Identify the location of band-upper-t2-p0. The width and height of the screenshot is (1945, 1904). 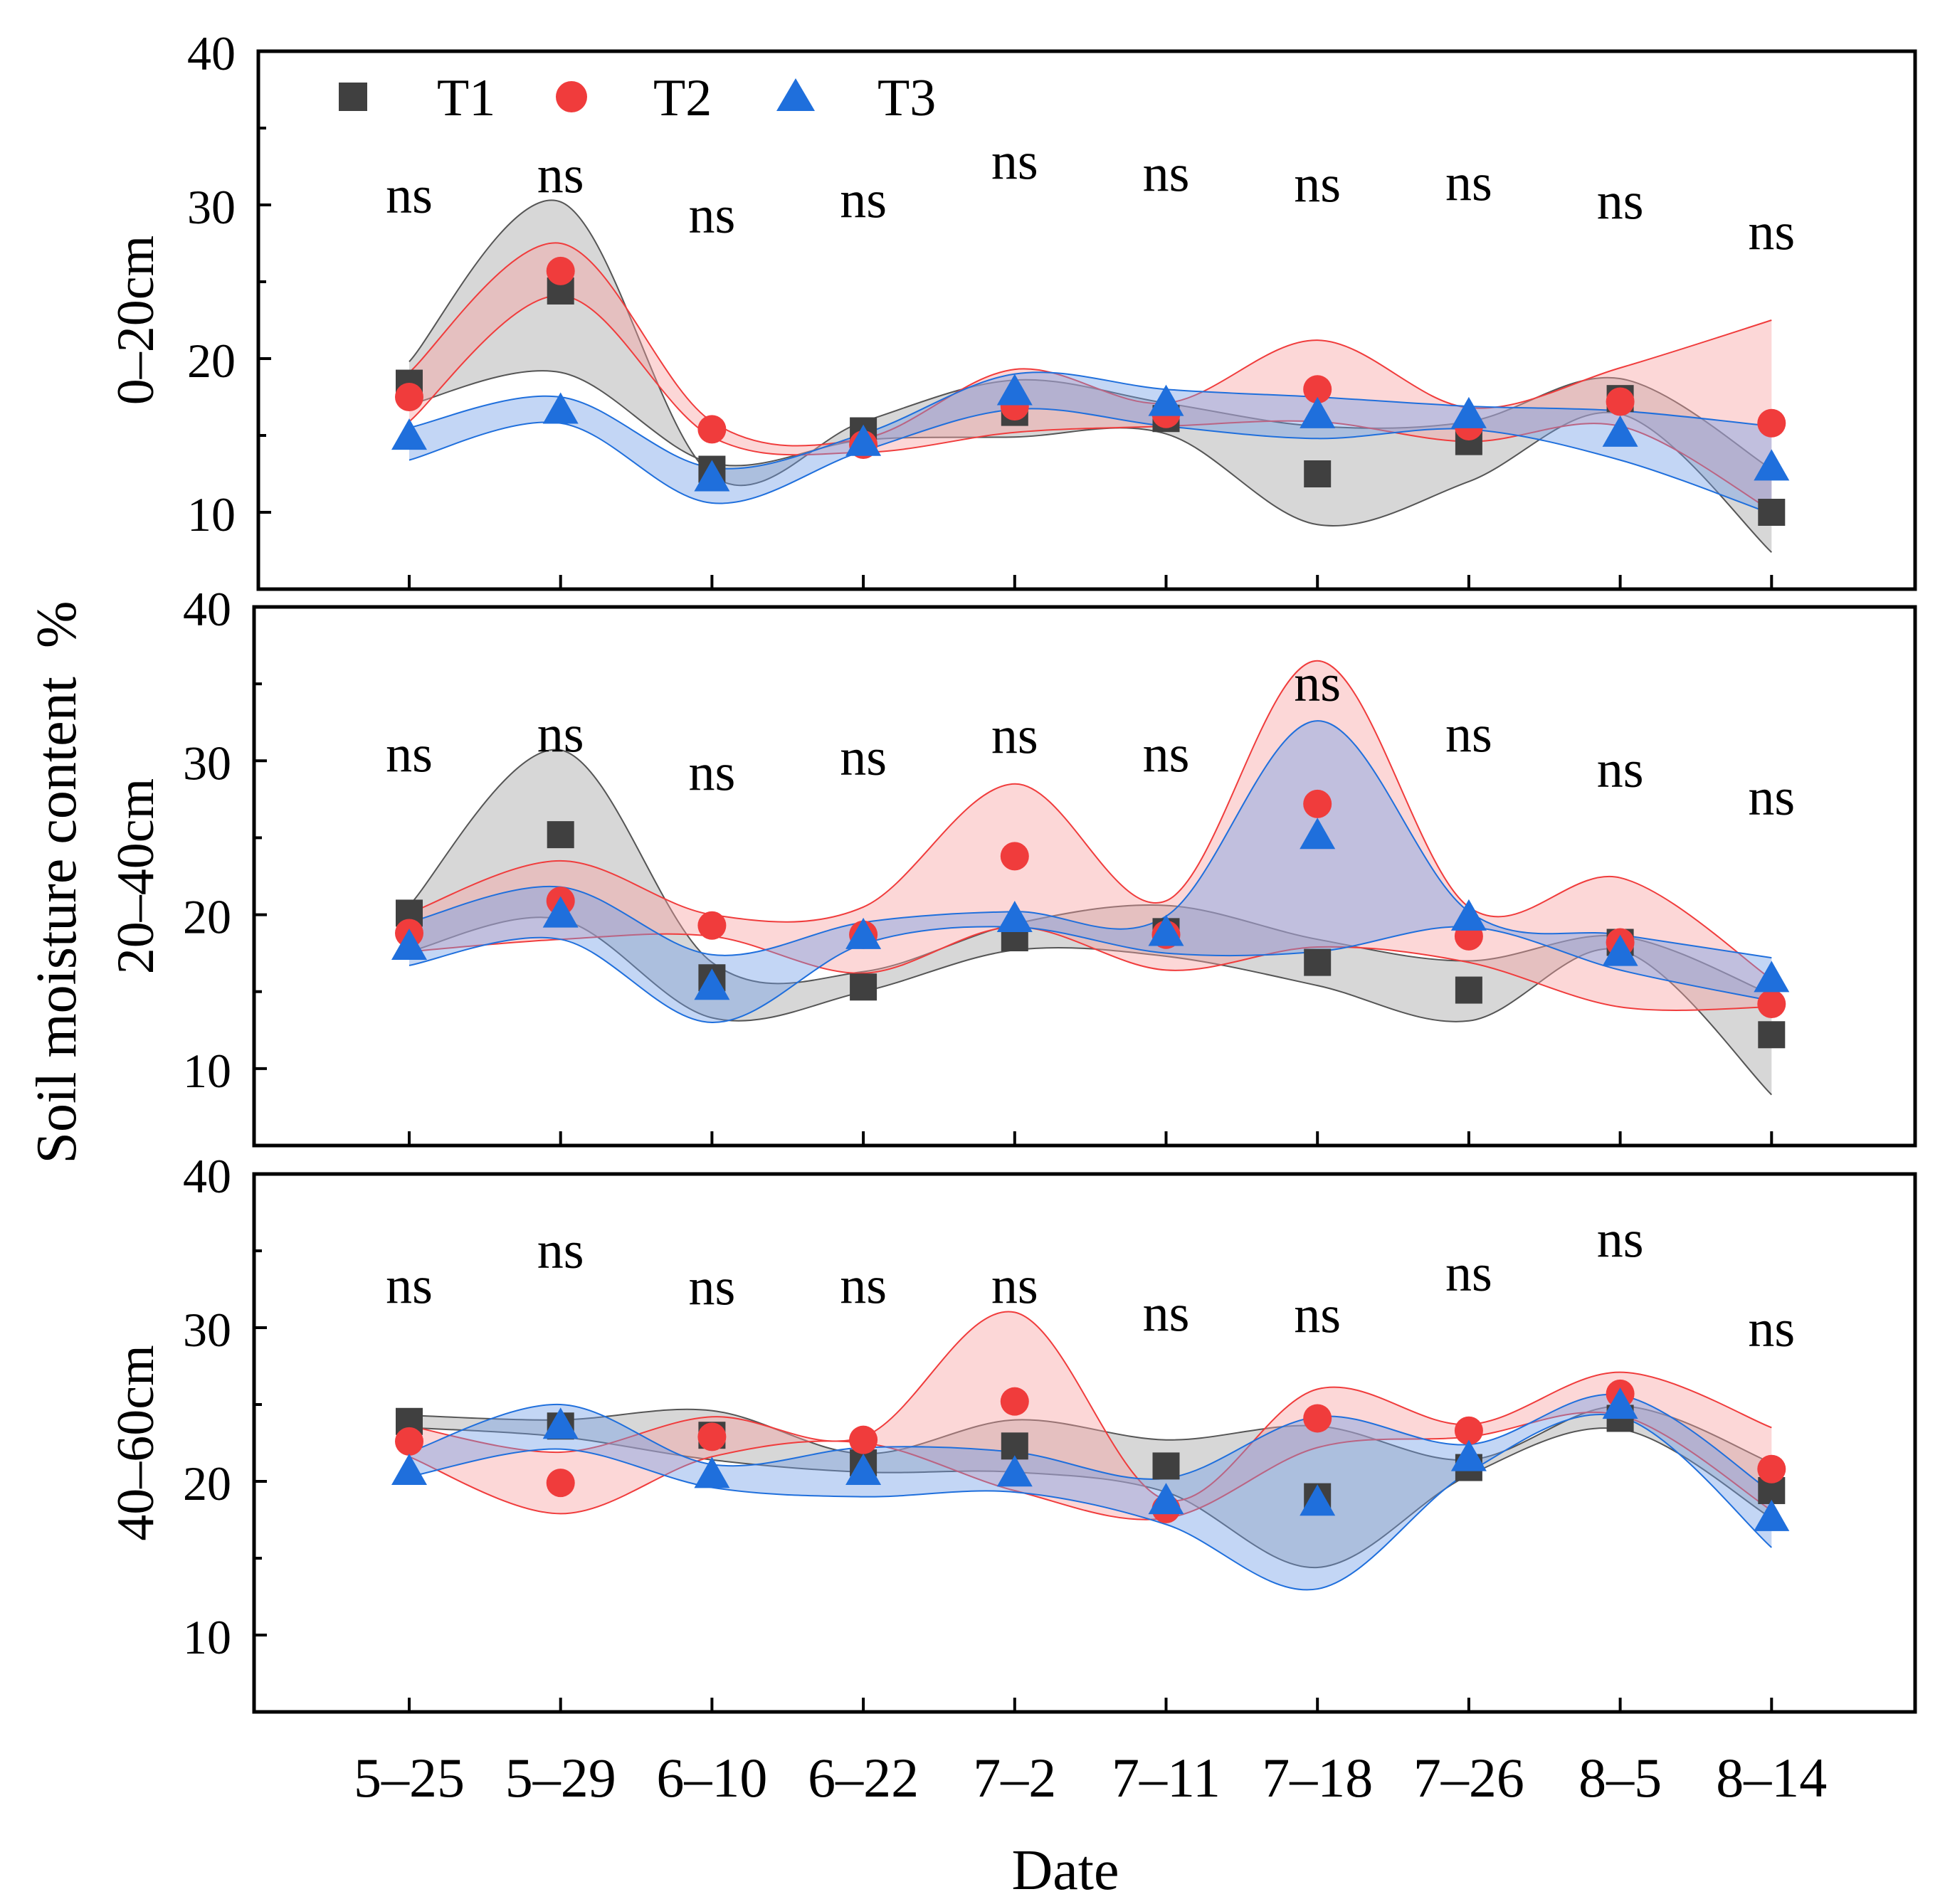
(1090, 344).